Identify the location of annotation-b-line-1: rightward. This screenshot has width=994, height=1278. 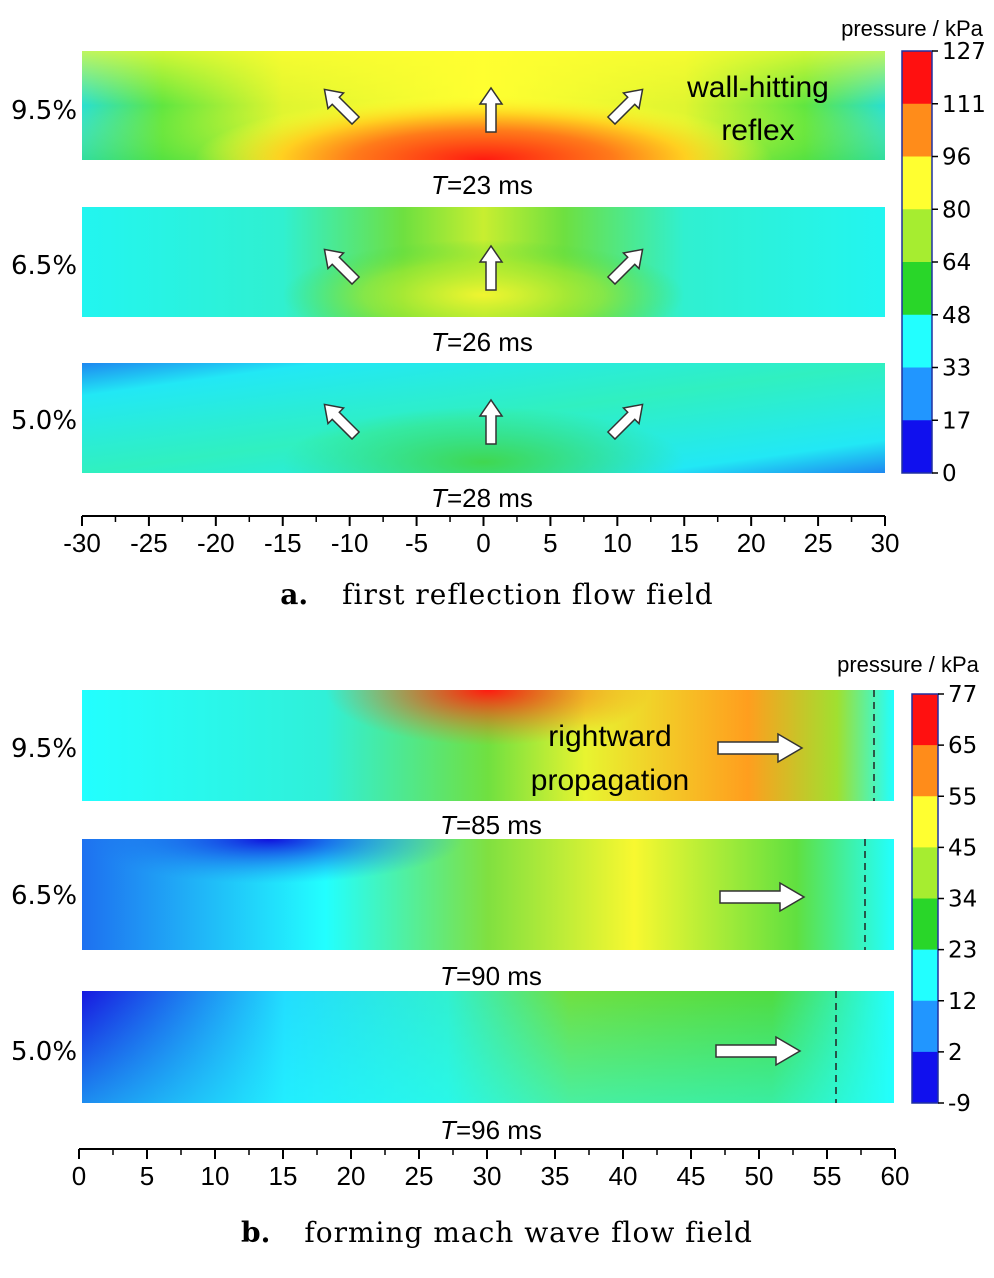
(609, 736).